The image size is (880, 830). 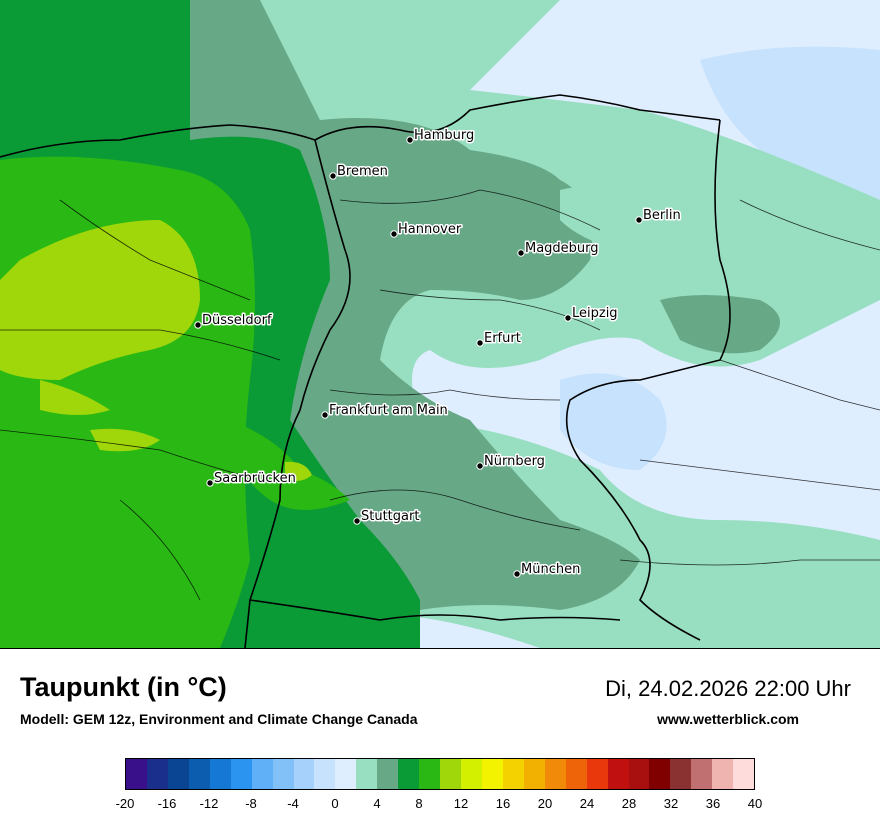 I want to click on city-label: Saarbrücken, so click(x=255, y=478).